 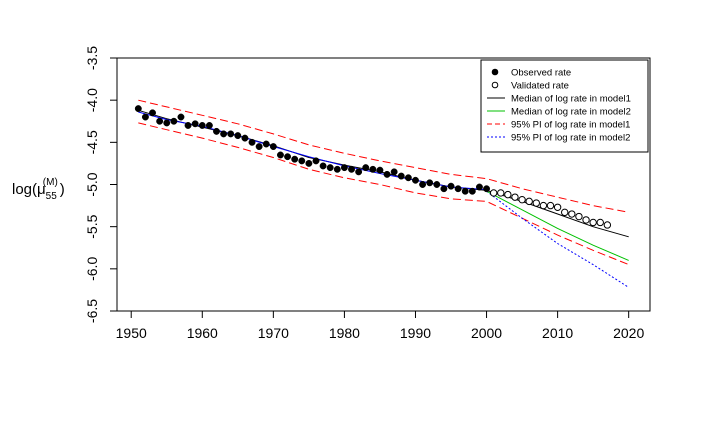 I want to click on y-tick-label: -4.0, so click(x=92, y=100).